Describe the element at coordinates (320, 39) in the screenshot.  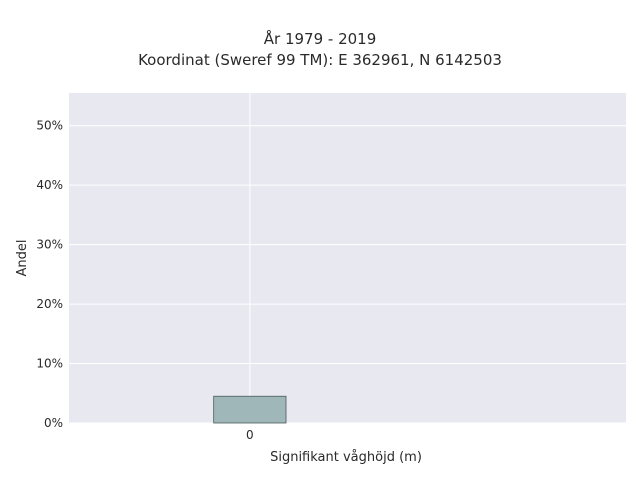
I see `chart-title: År 1979 - 2019` at that location.